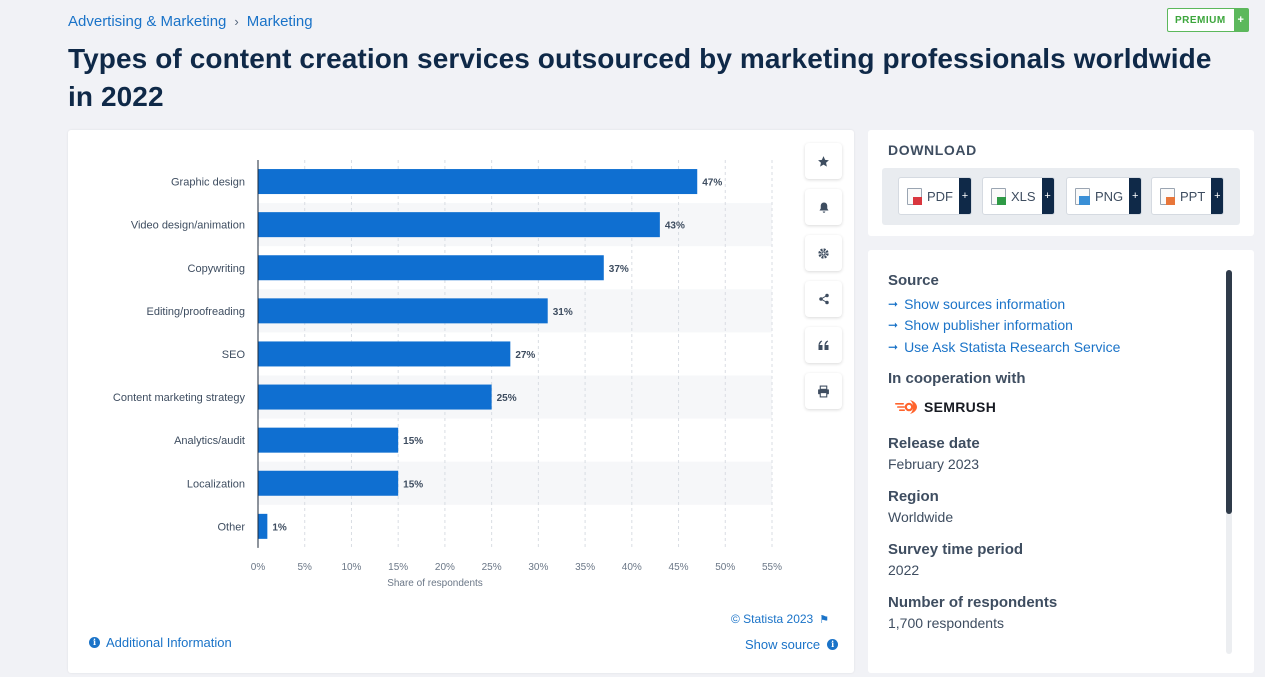 The height and width of the screenshot is (677, 1265). What do you see at coordinates (585, 567) in the screenshot?
I see `x-tick-label: 35%` at bounding box center [585, 567].